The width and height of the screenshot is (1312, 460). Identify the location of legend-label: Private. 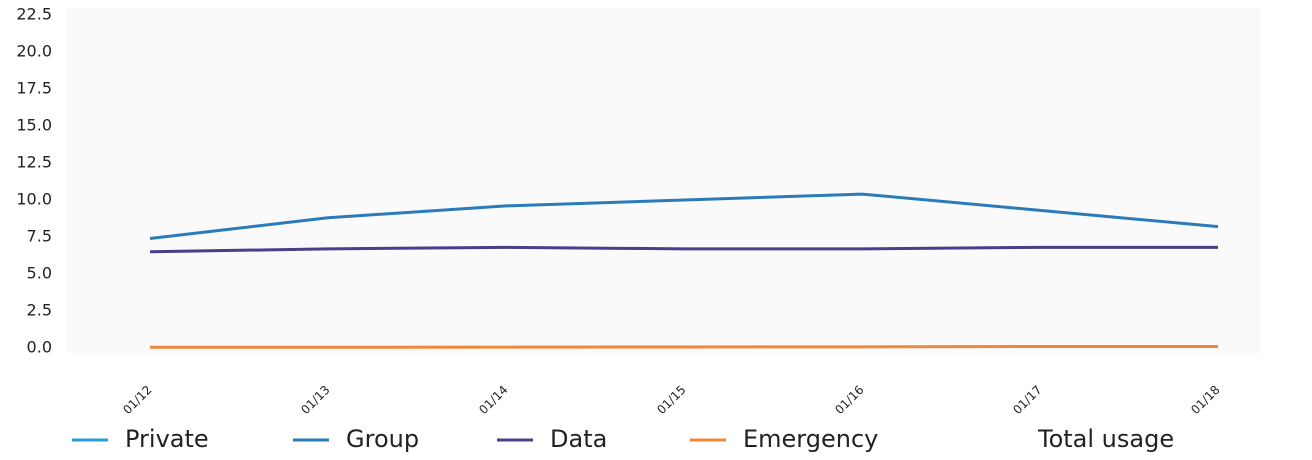
(167, 439).